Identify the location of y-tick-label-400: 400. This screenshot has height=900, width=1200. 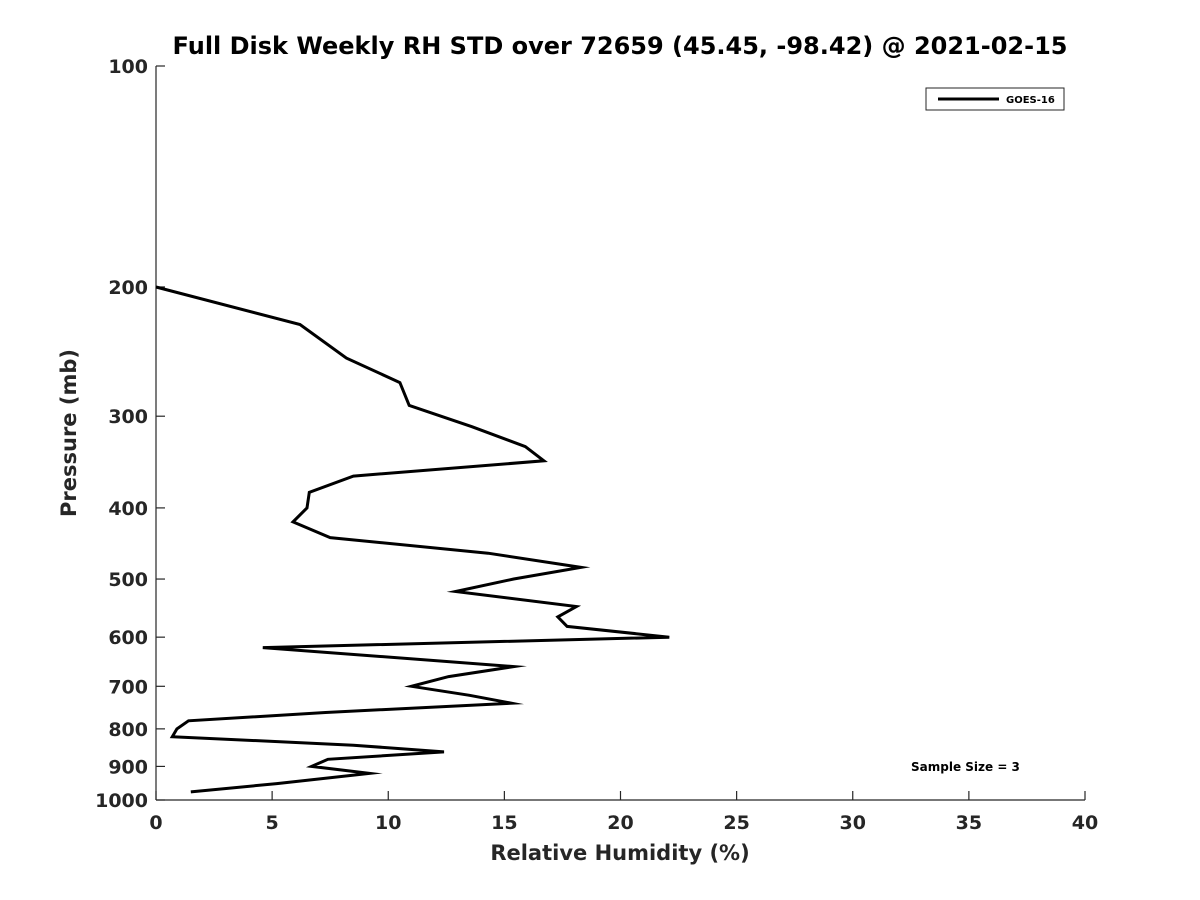
(128, 509).